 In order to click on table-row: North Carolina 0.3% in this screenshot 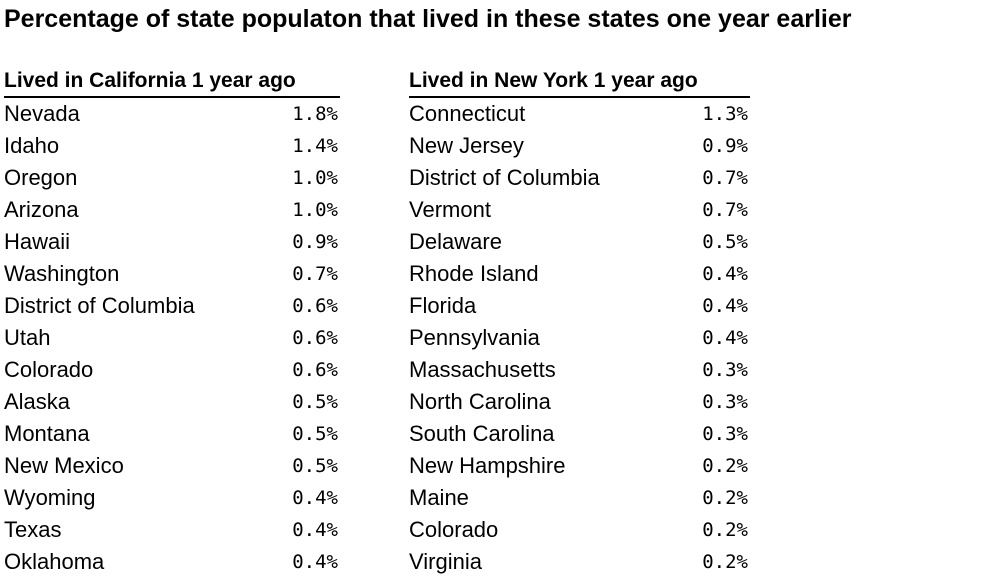, I will do `click(579, 402)`.